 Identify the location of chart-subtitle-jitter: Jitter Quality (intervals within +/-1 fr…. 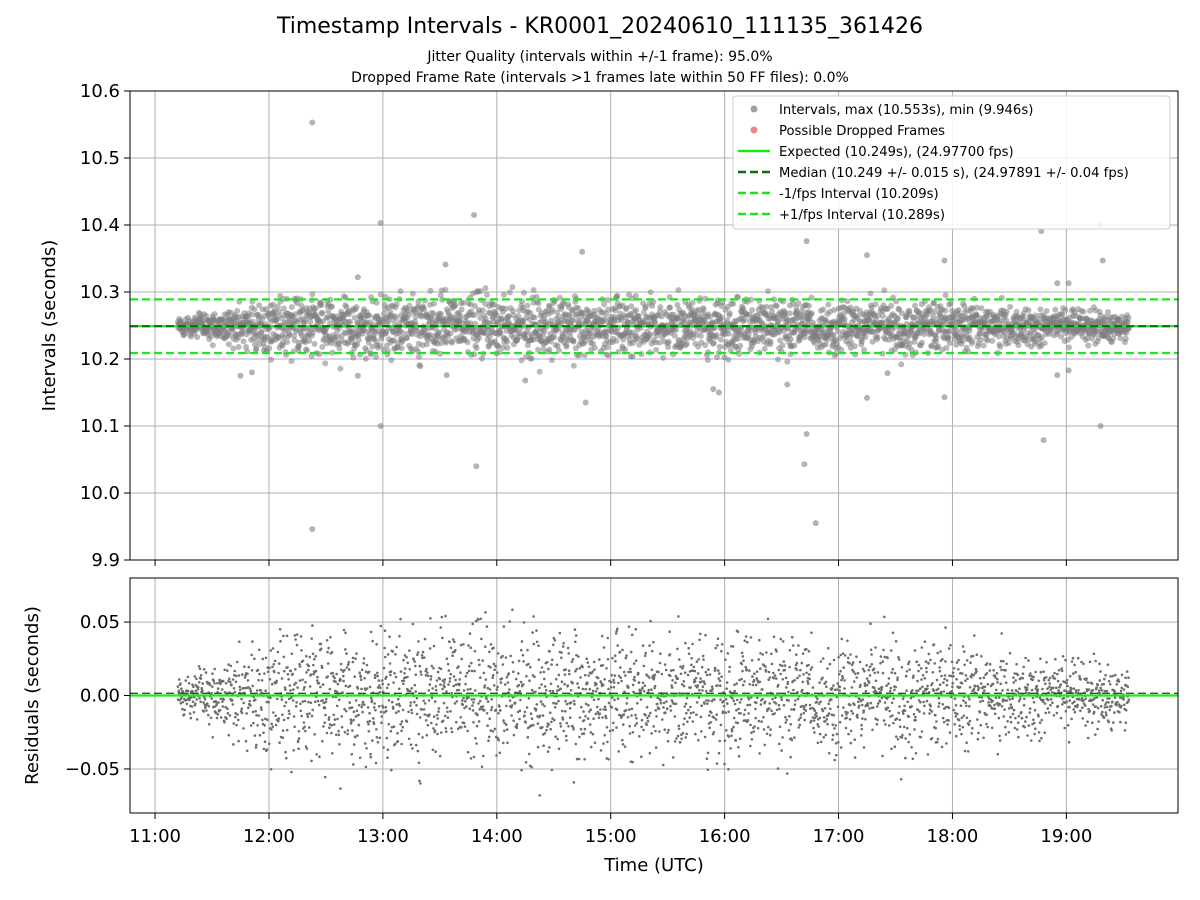
(600, 57).